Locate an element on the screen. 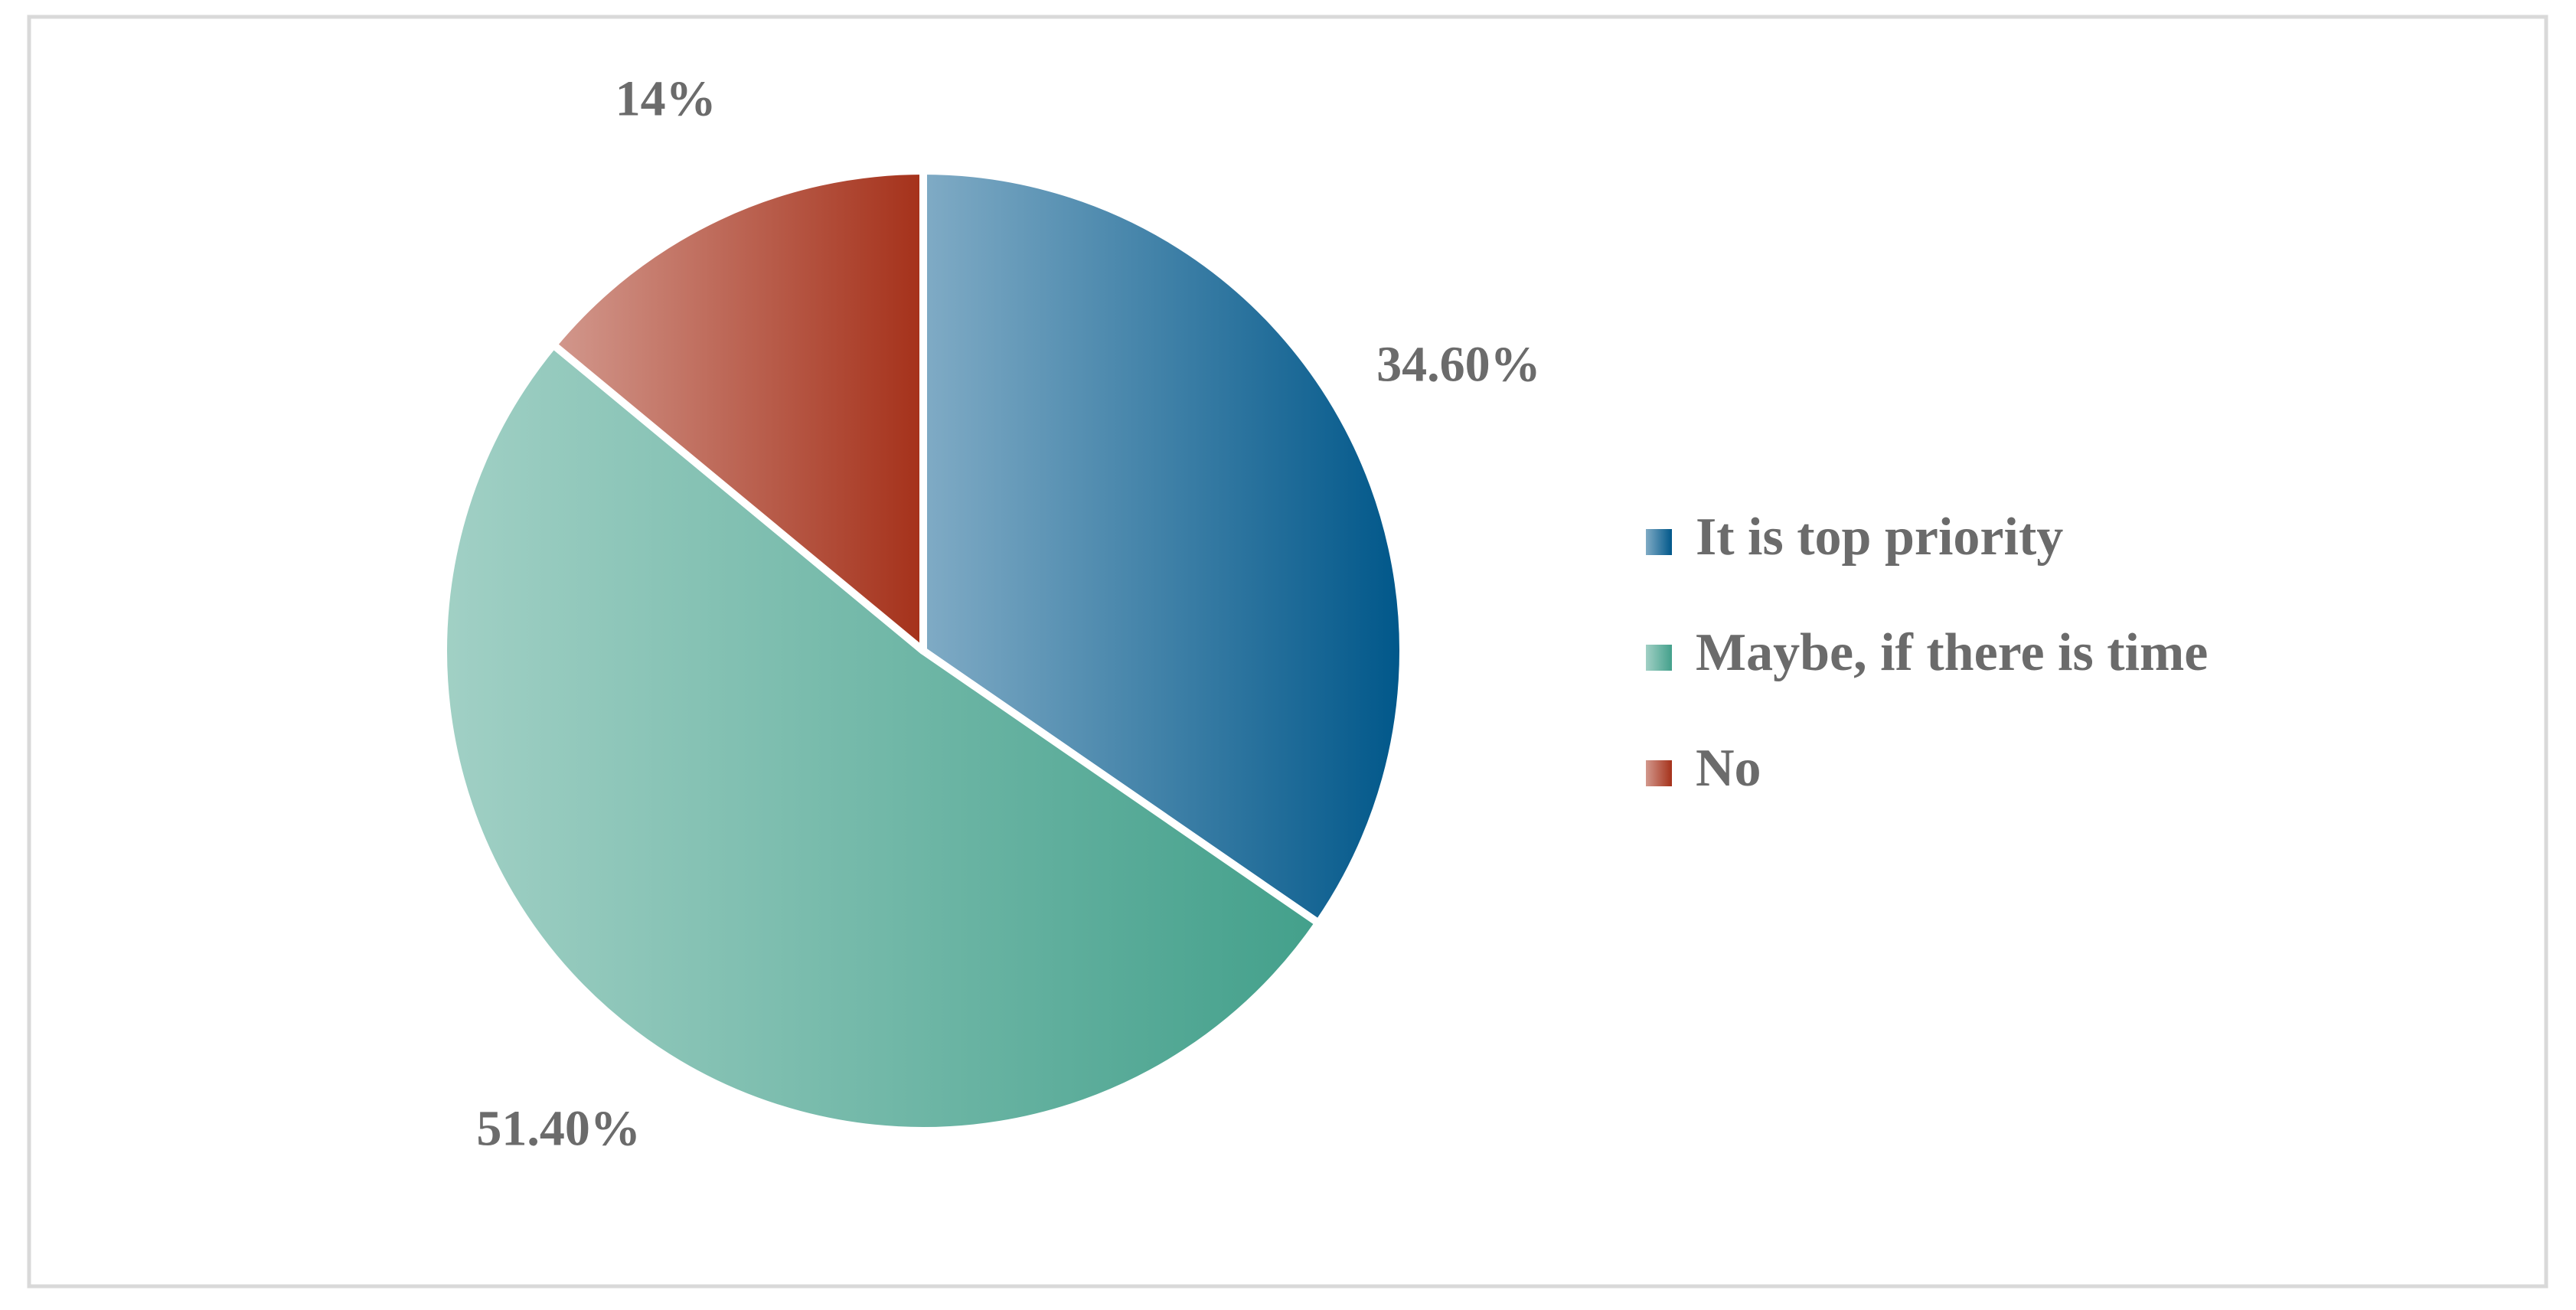 This screenshot has width=2576, height=1310. legend-label: It is top priority is located at coordinates (1879, 537).